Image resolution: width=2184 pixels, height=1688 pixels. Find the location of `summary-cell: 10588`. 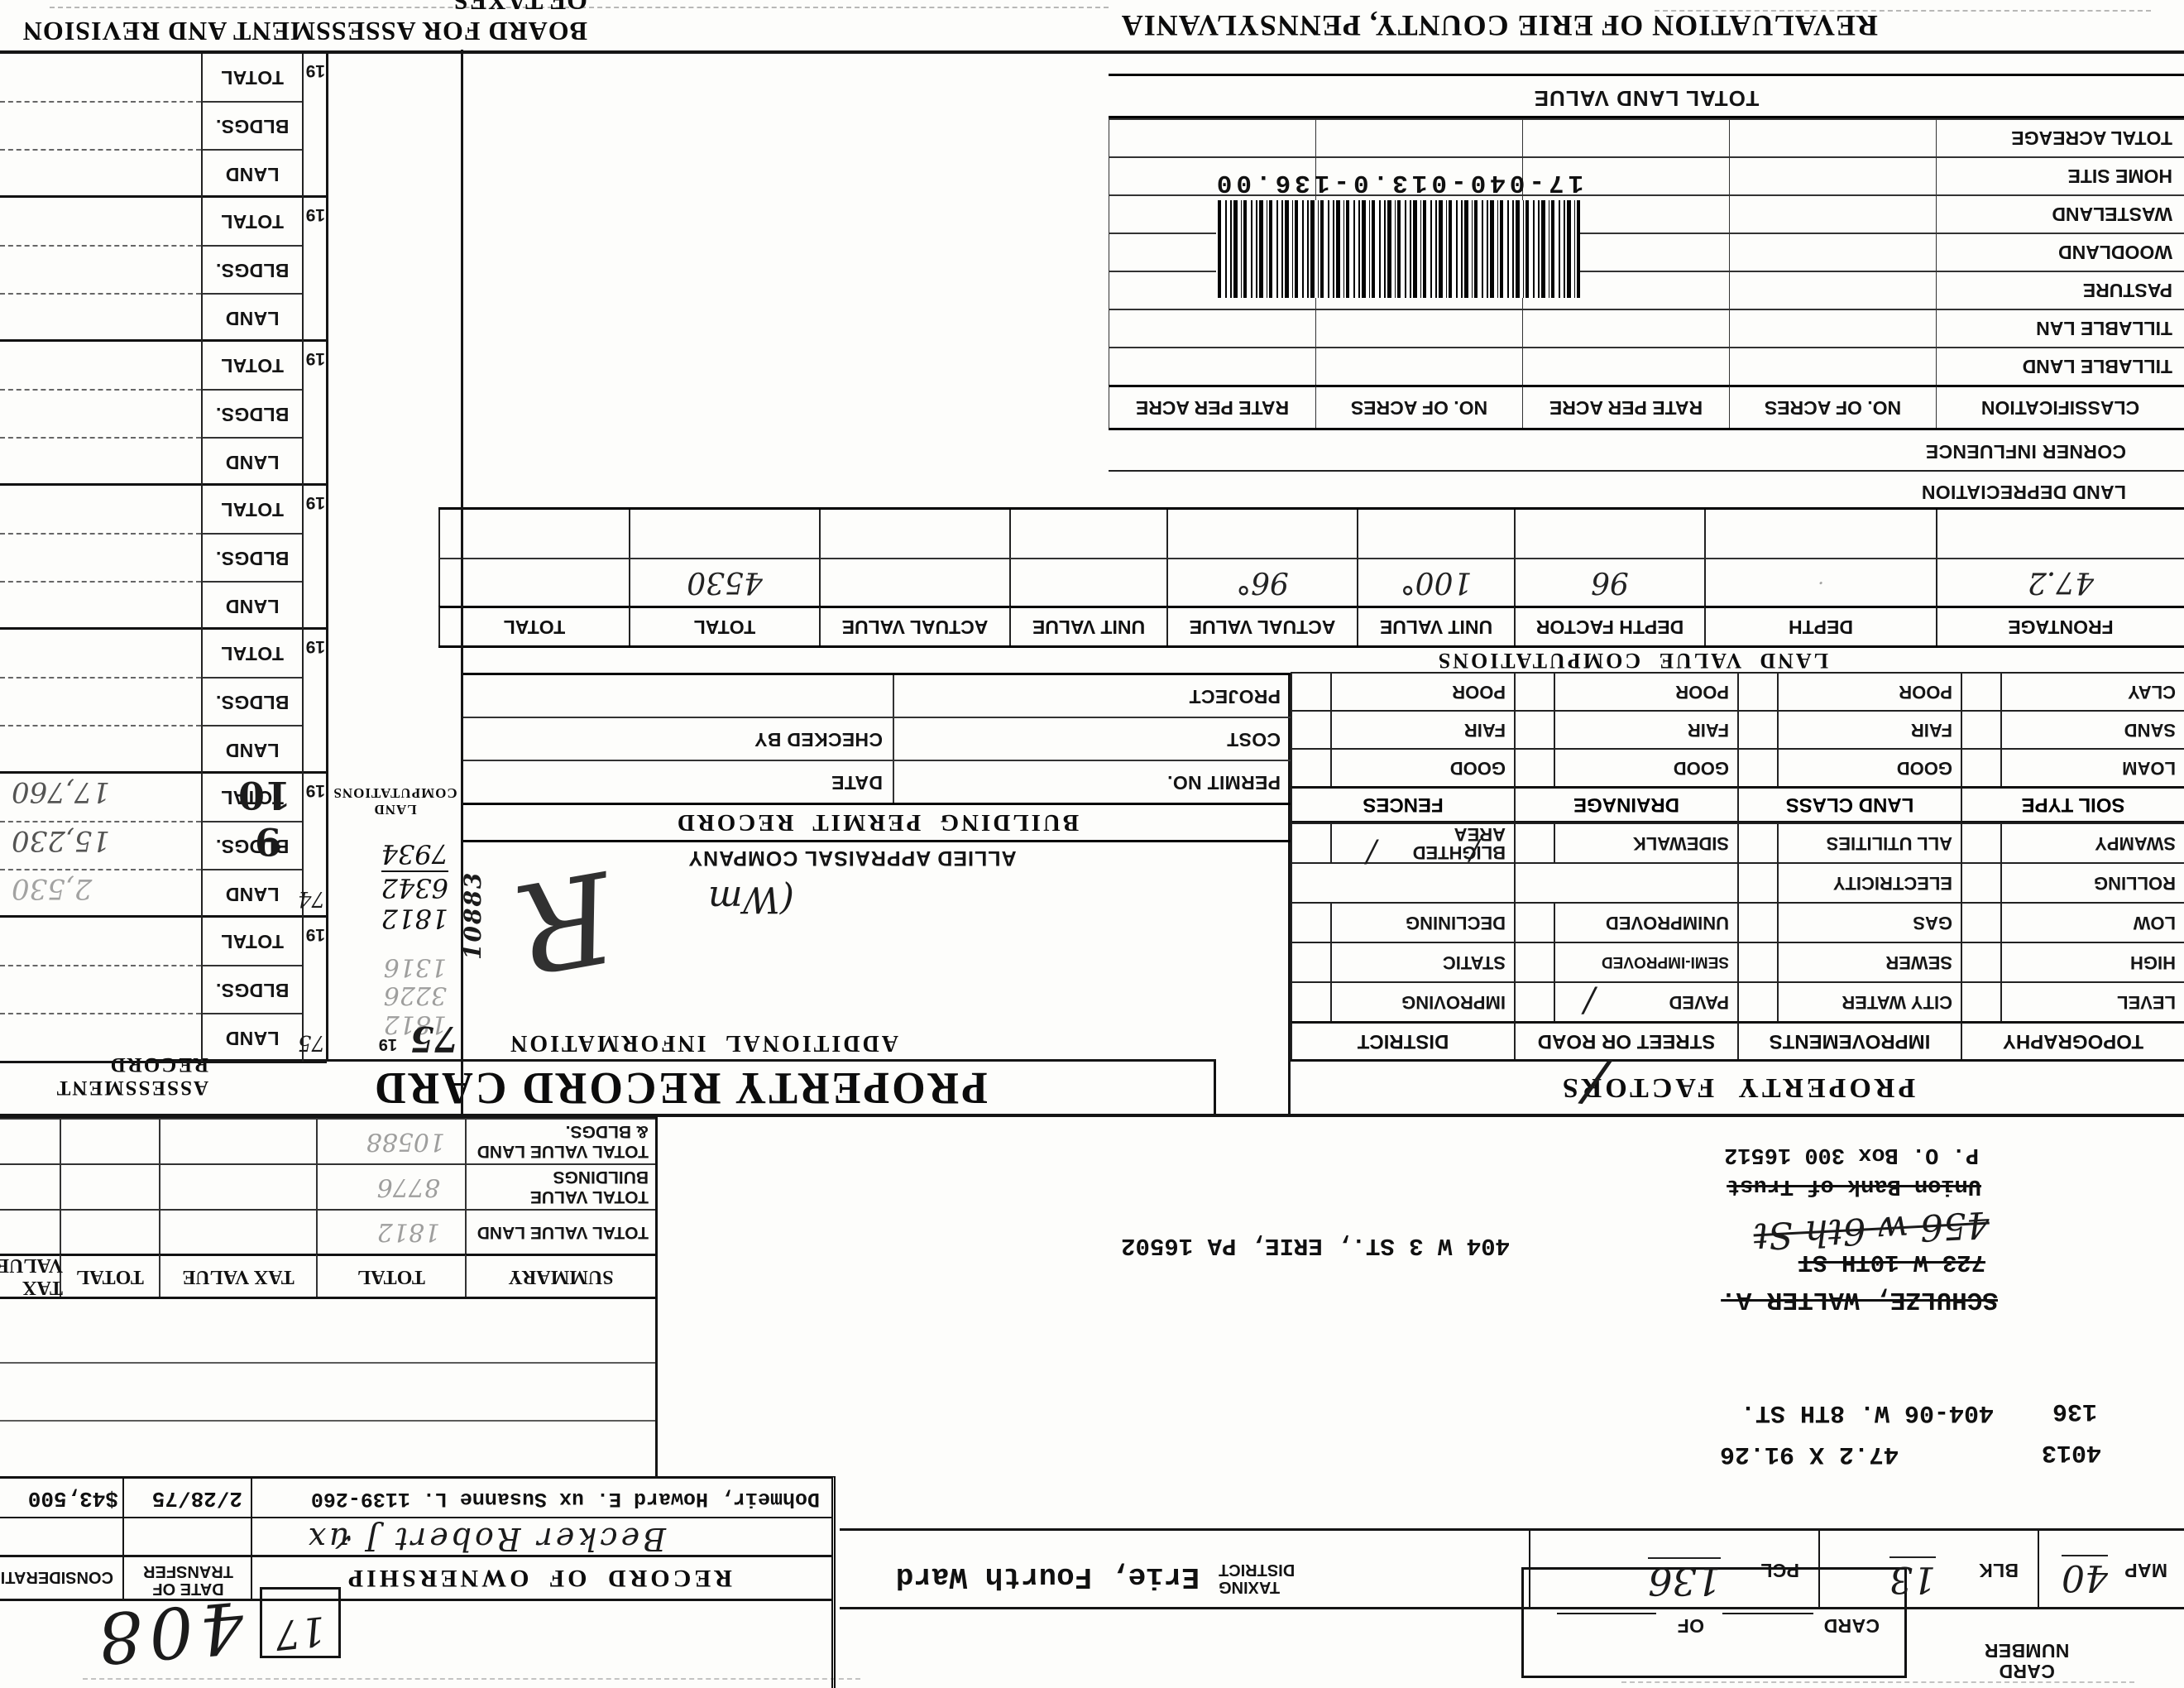

summary-cell: 10588 is located at coordinates (390, 1140).